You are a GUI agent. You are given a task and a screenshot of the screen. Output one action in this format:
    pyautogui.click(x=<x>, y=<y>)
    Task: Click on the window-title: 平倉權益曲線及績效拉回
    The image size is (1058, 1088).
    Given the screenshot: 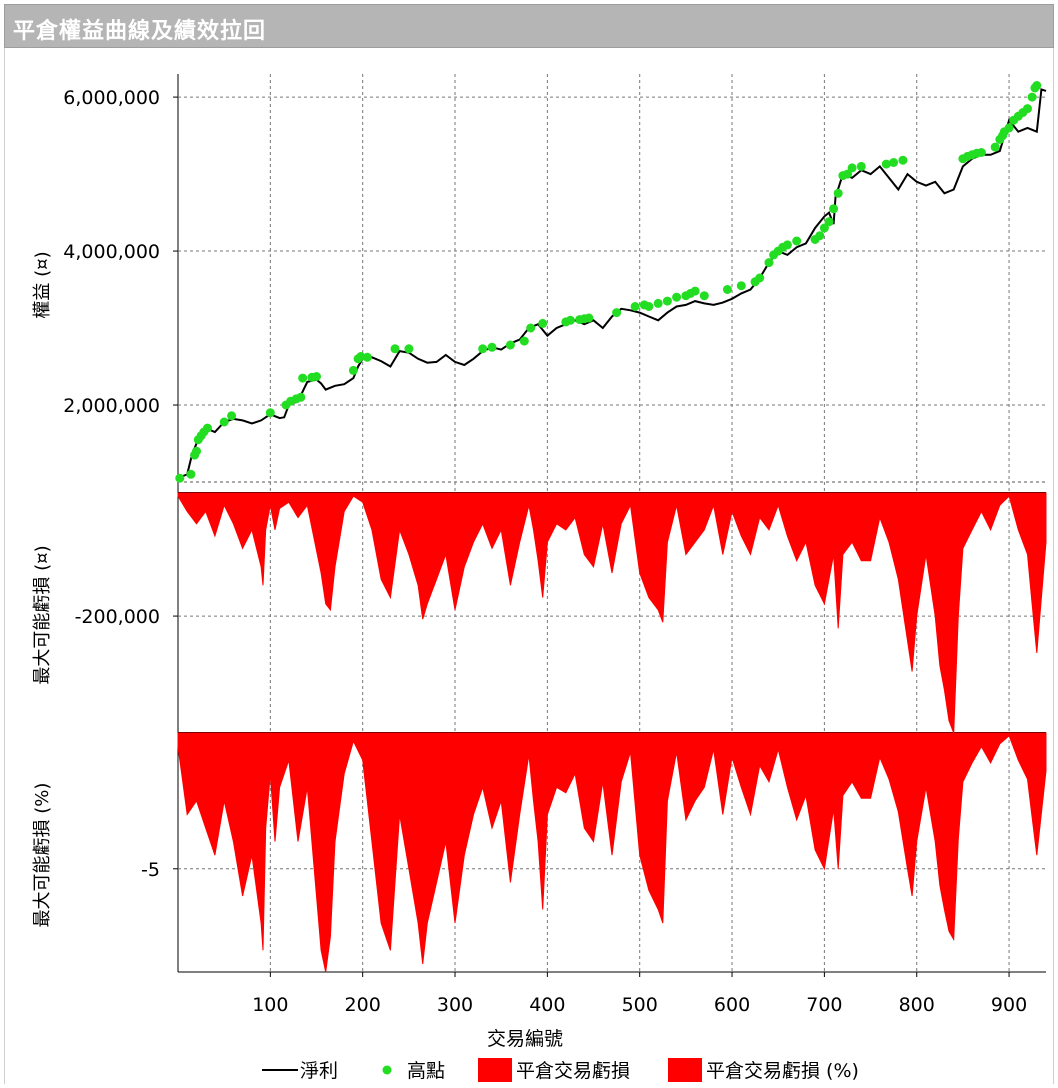 What is the action you would take?
    pyautogui.click(x=140, y=31)
    